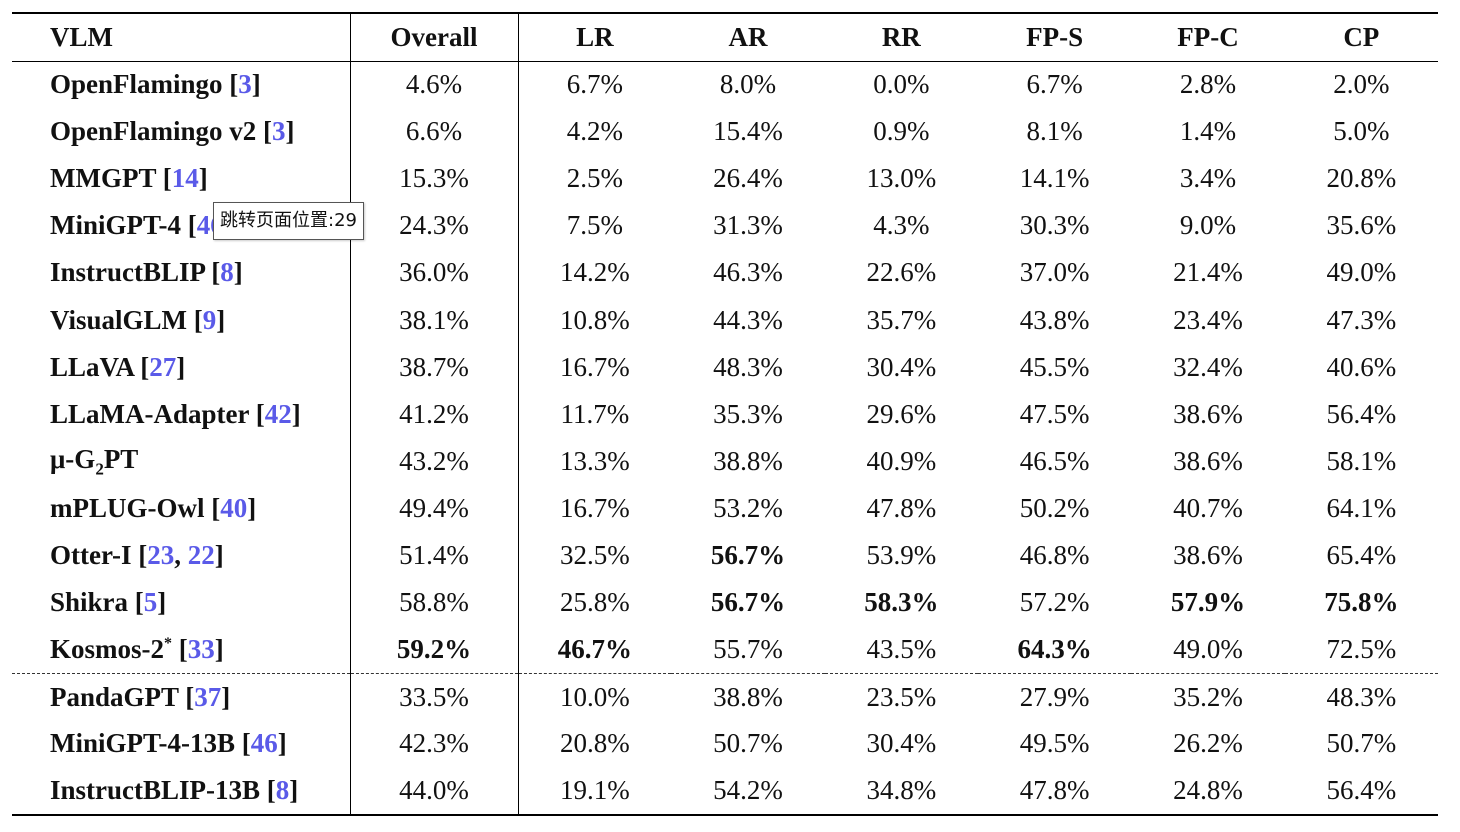 The image size is (1460, 832). Describe the element at coordinates (901, 319) in the screenshot. I see `score-rr: 35.7%` at that location.